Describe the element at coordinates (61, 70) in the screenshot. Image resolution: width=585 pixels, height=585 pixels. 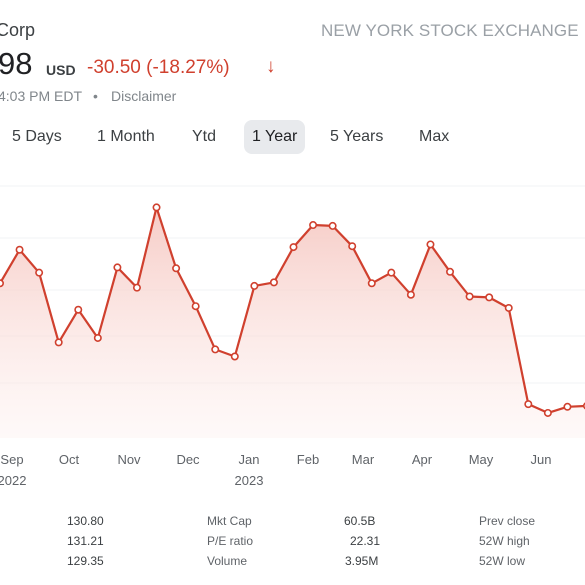
I see `currency-label: USD` at that location.